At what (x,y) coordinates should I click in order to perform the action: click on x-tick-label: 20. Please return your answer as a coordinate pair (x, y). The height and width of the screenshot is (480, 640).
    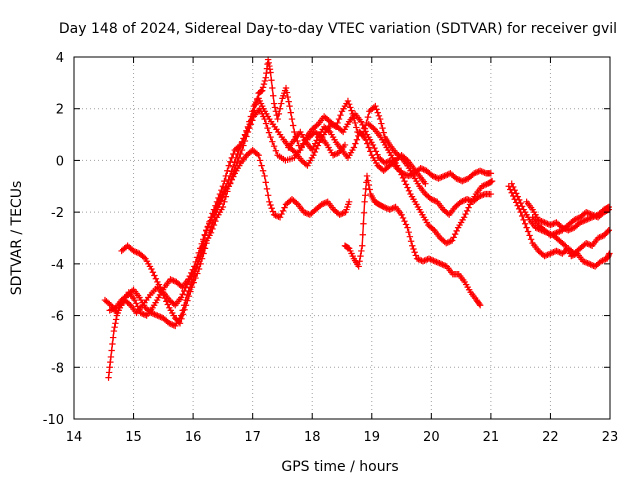
    Looking at the image, I should click on (431, 437).